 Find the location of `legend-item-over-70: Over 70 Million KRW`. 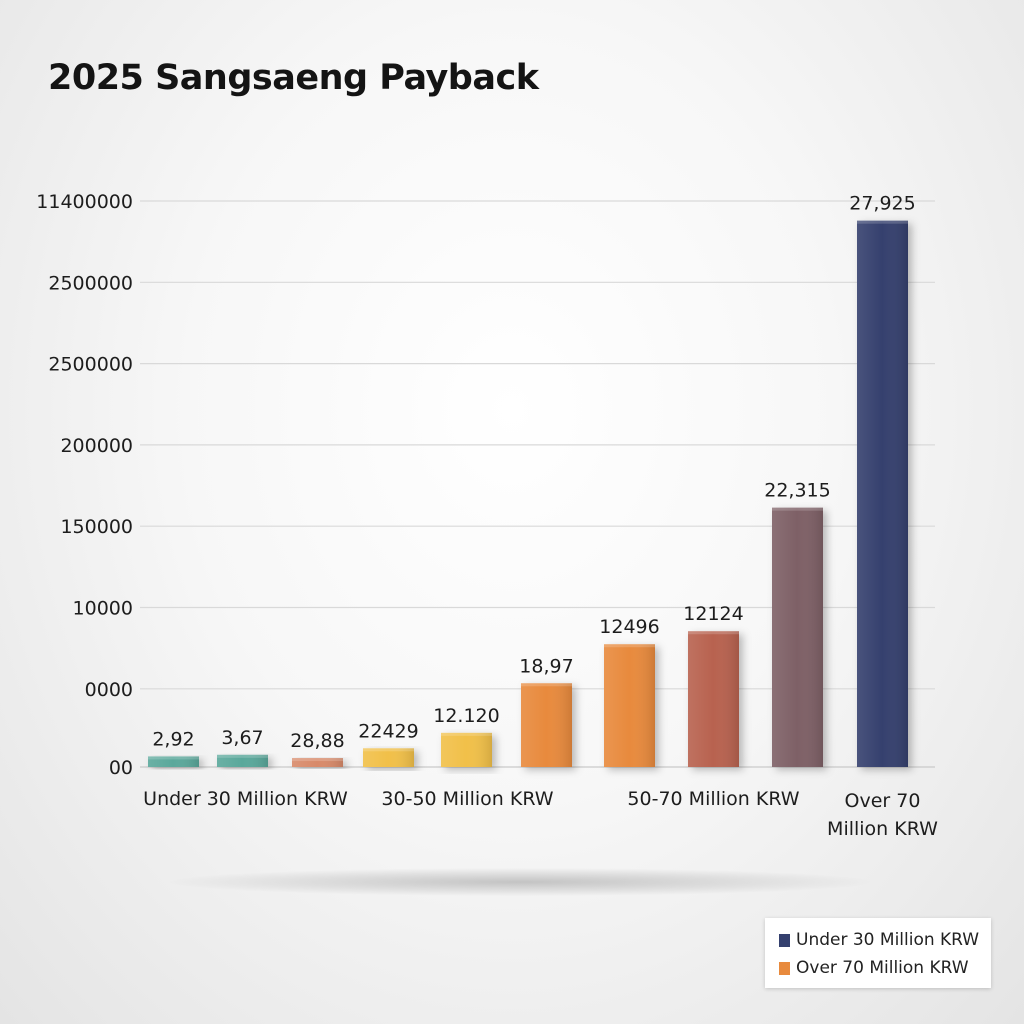

legend-item-over-70: Over 70 Million KRW is located at coordinates (880, 968).